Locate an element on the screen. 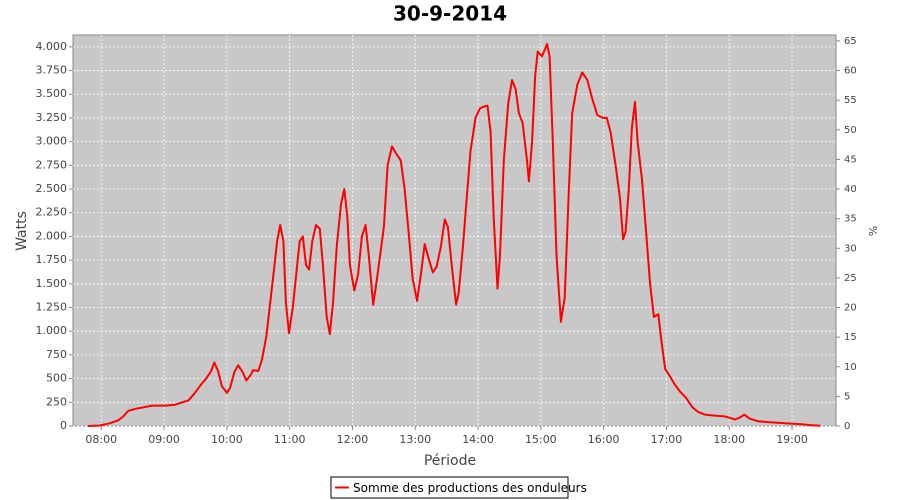 The image size is (900, 500). y2-tick-label: 45 is located at coordinates (850, 159).